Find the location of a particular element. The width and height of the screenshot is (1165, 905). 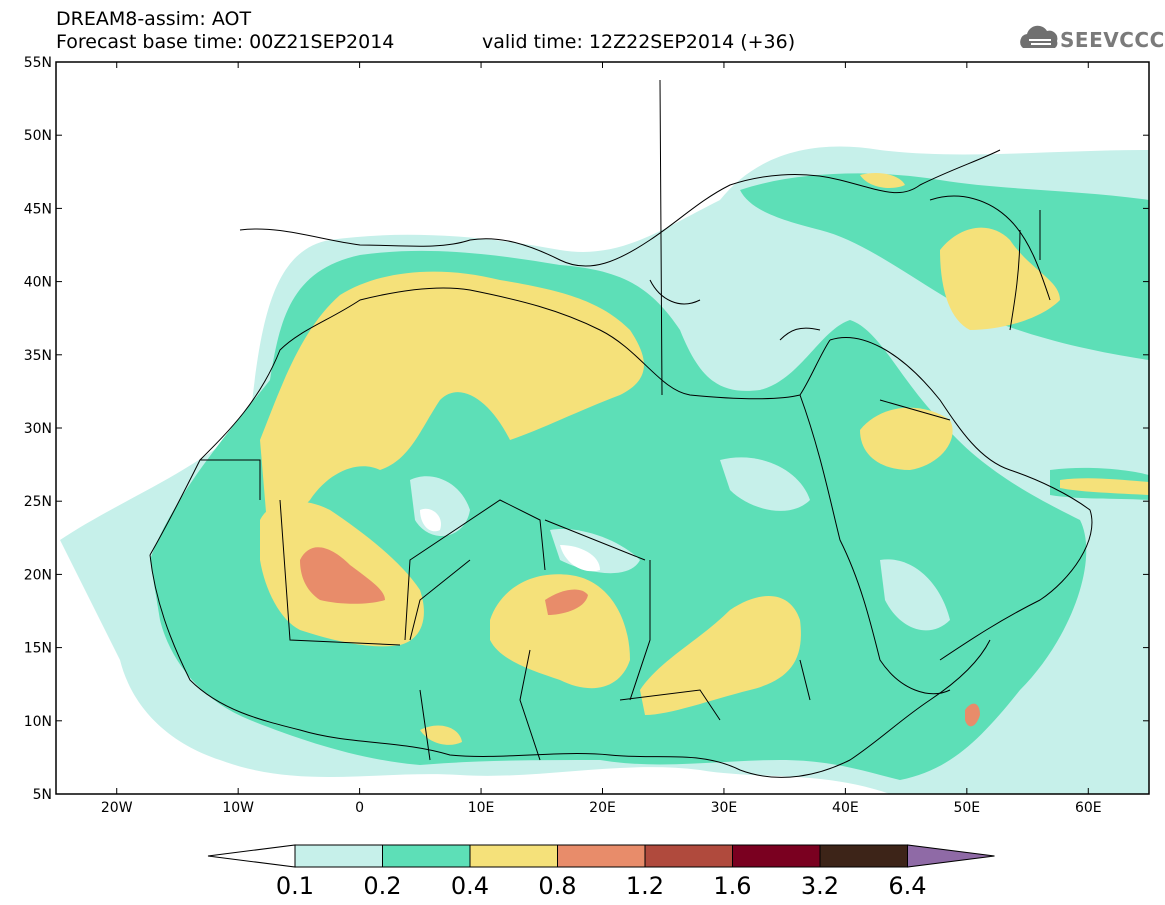

lat-label: 5N is located at coordinates (42, 795).